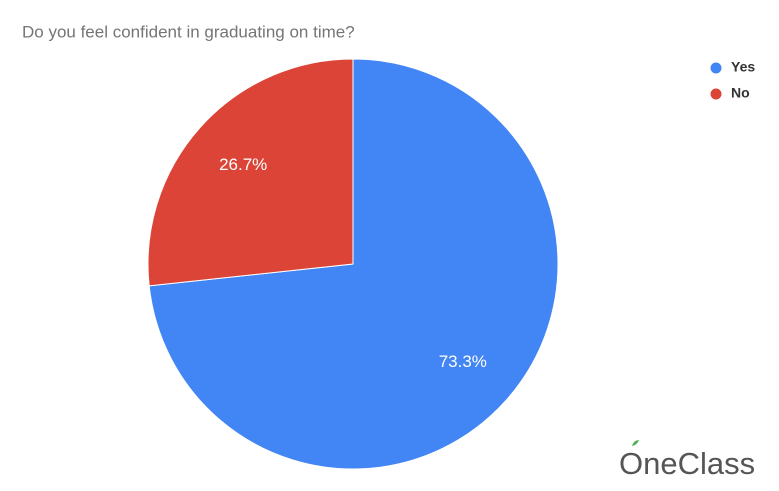 The height and width of the screenshot is (491, 779). What do you see at coordinates (743, 67) in the screenshot?
I see `legend-label: Yes` at bounding box center [743, 67].